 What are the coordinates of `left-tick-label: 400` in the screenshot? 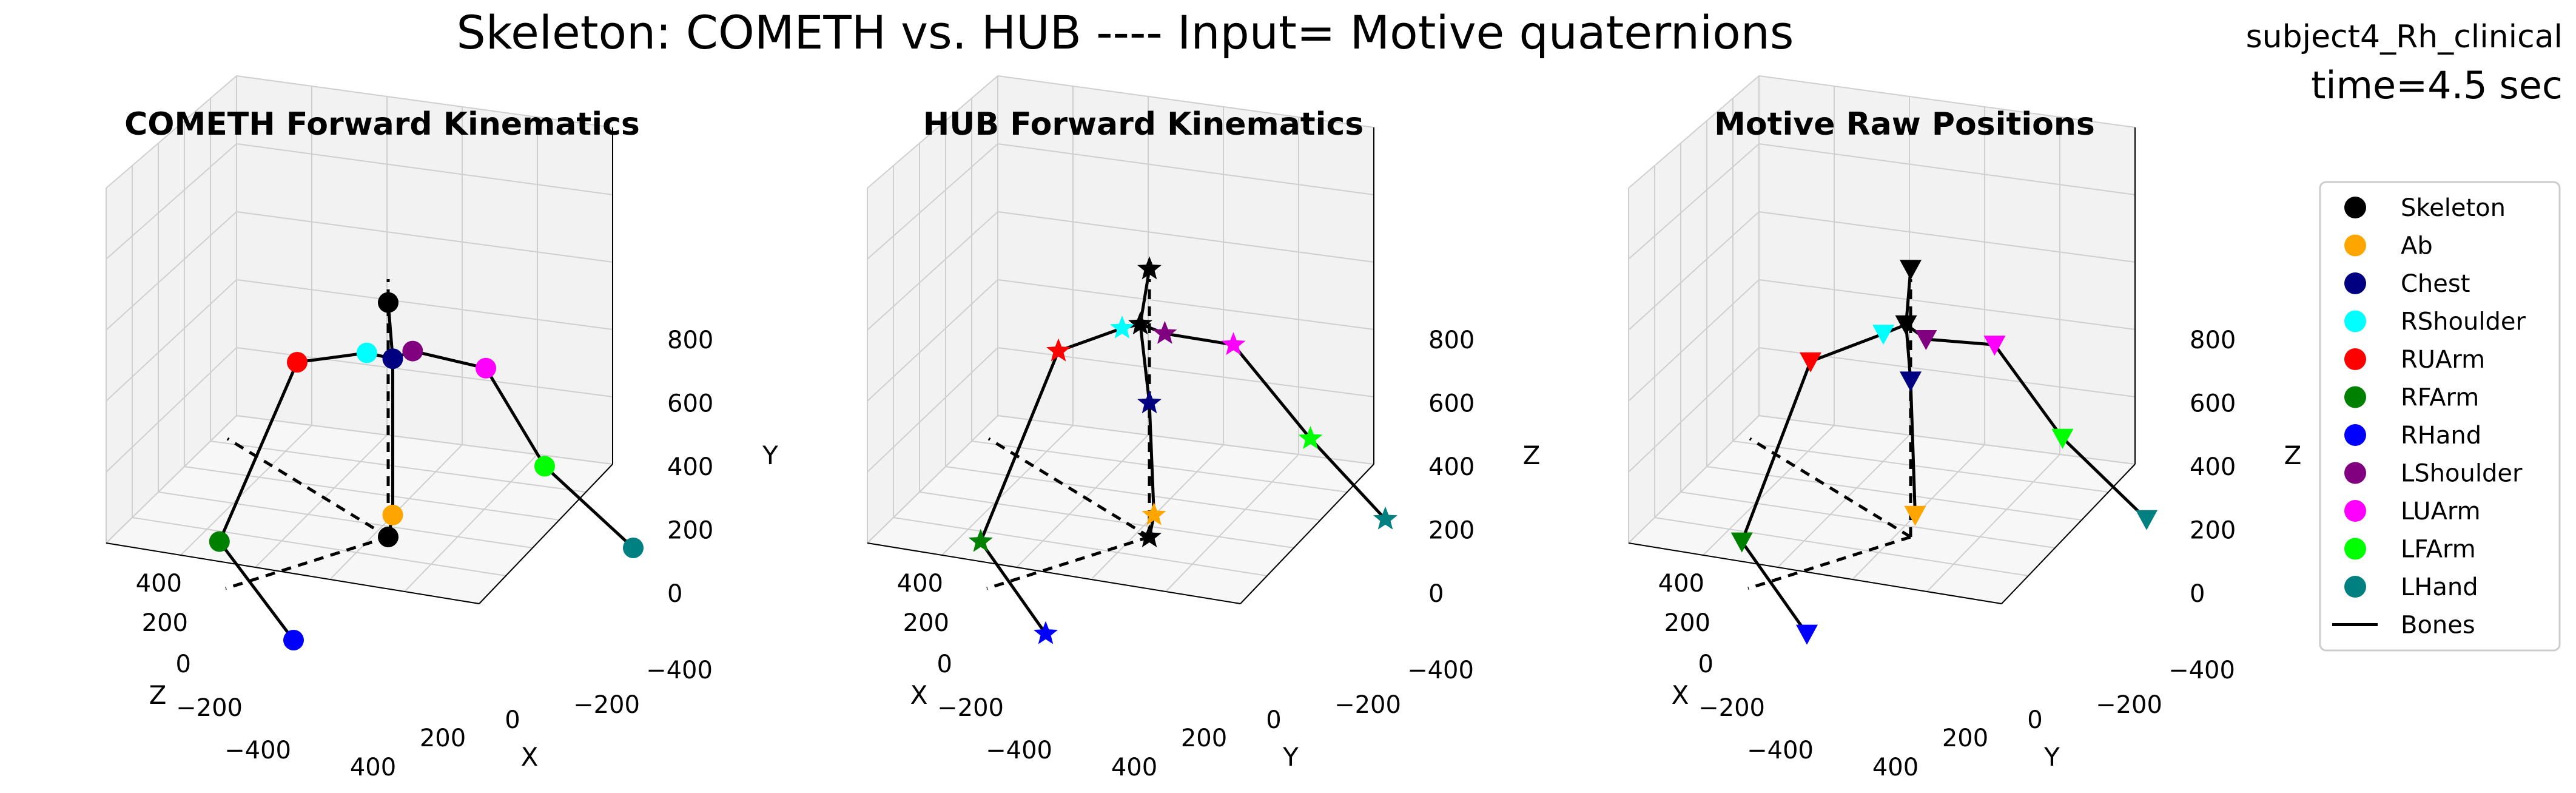 It's located at (920, 584).